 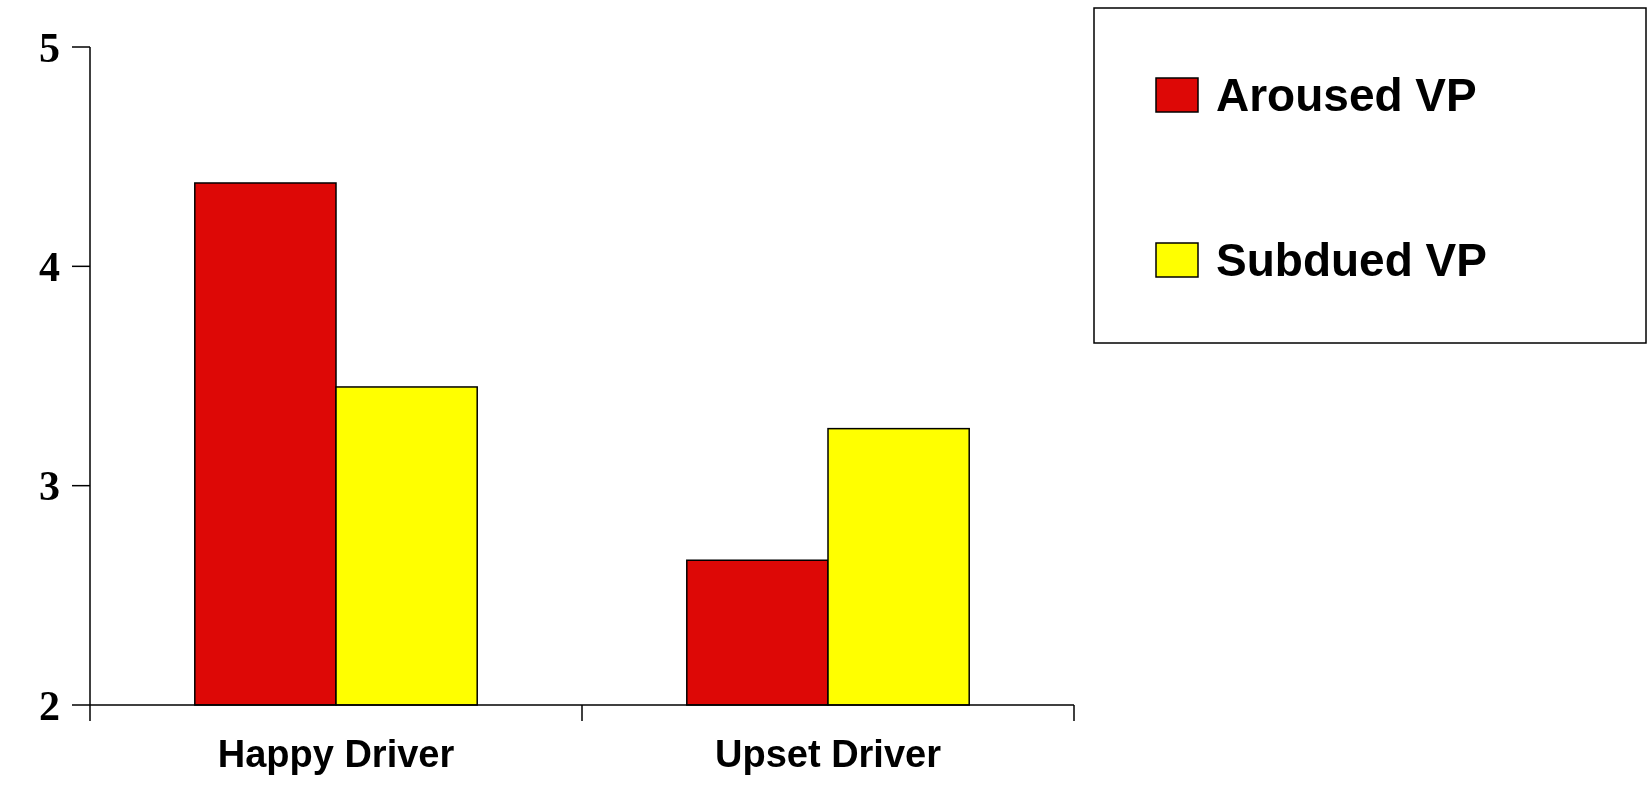 What do you see at coordinates (336, 754) in the screenshot?
I see `x-tick-label: Happy Driver` at bounding box center [336, 754].